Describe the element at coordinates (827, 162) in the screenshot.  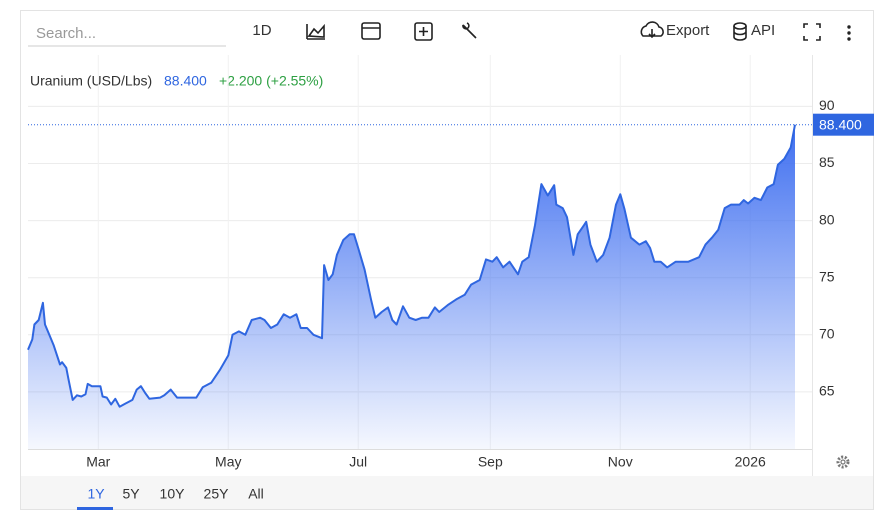
I see `y-tick-label: 85` at that location.